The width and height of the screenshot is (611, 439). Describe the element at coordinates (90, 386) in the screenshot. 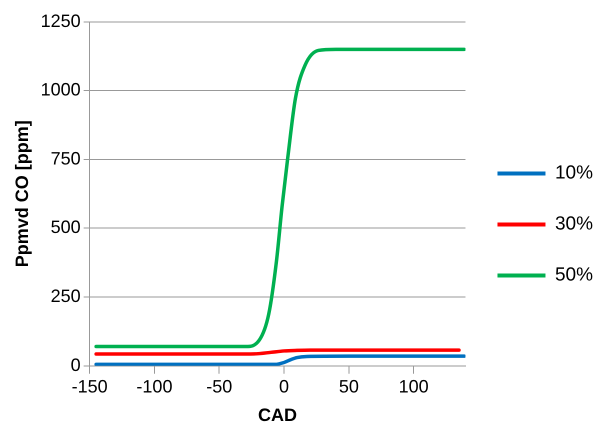

I see `x-tick-label: -150` at that location.